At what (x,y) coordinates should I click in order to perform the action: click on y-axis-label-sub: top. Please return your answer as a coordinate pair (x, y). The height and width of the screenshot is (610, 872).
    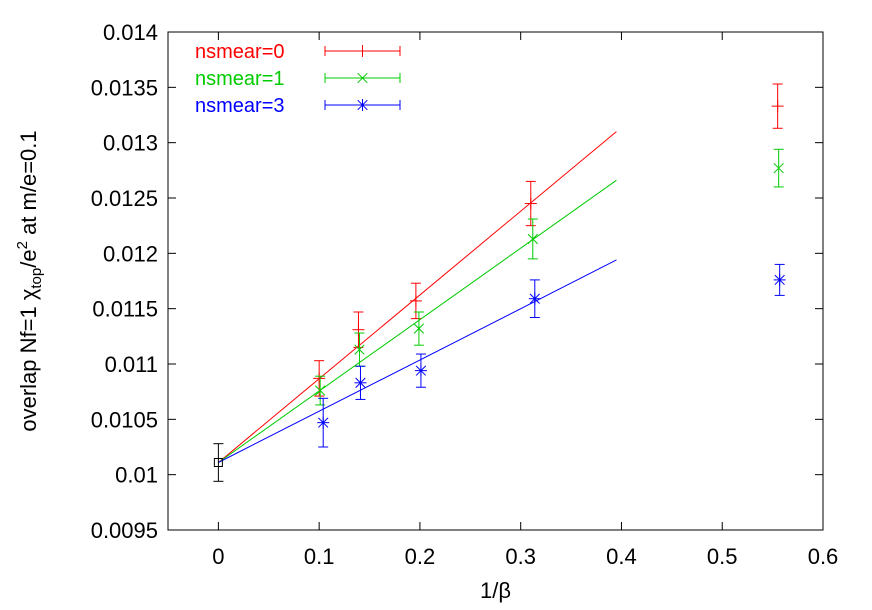
    Looking at the image, I should click on (36, 278).